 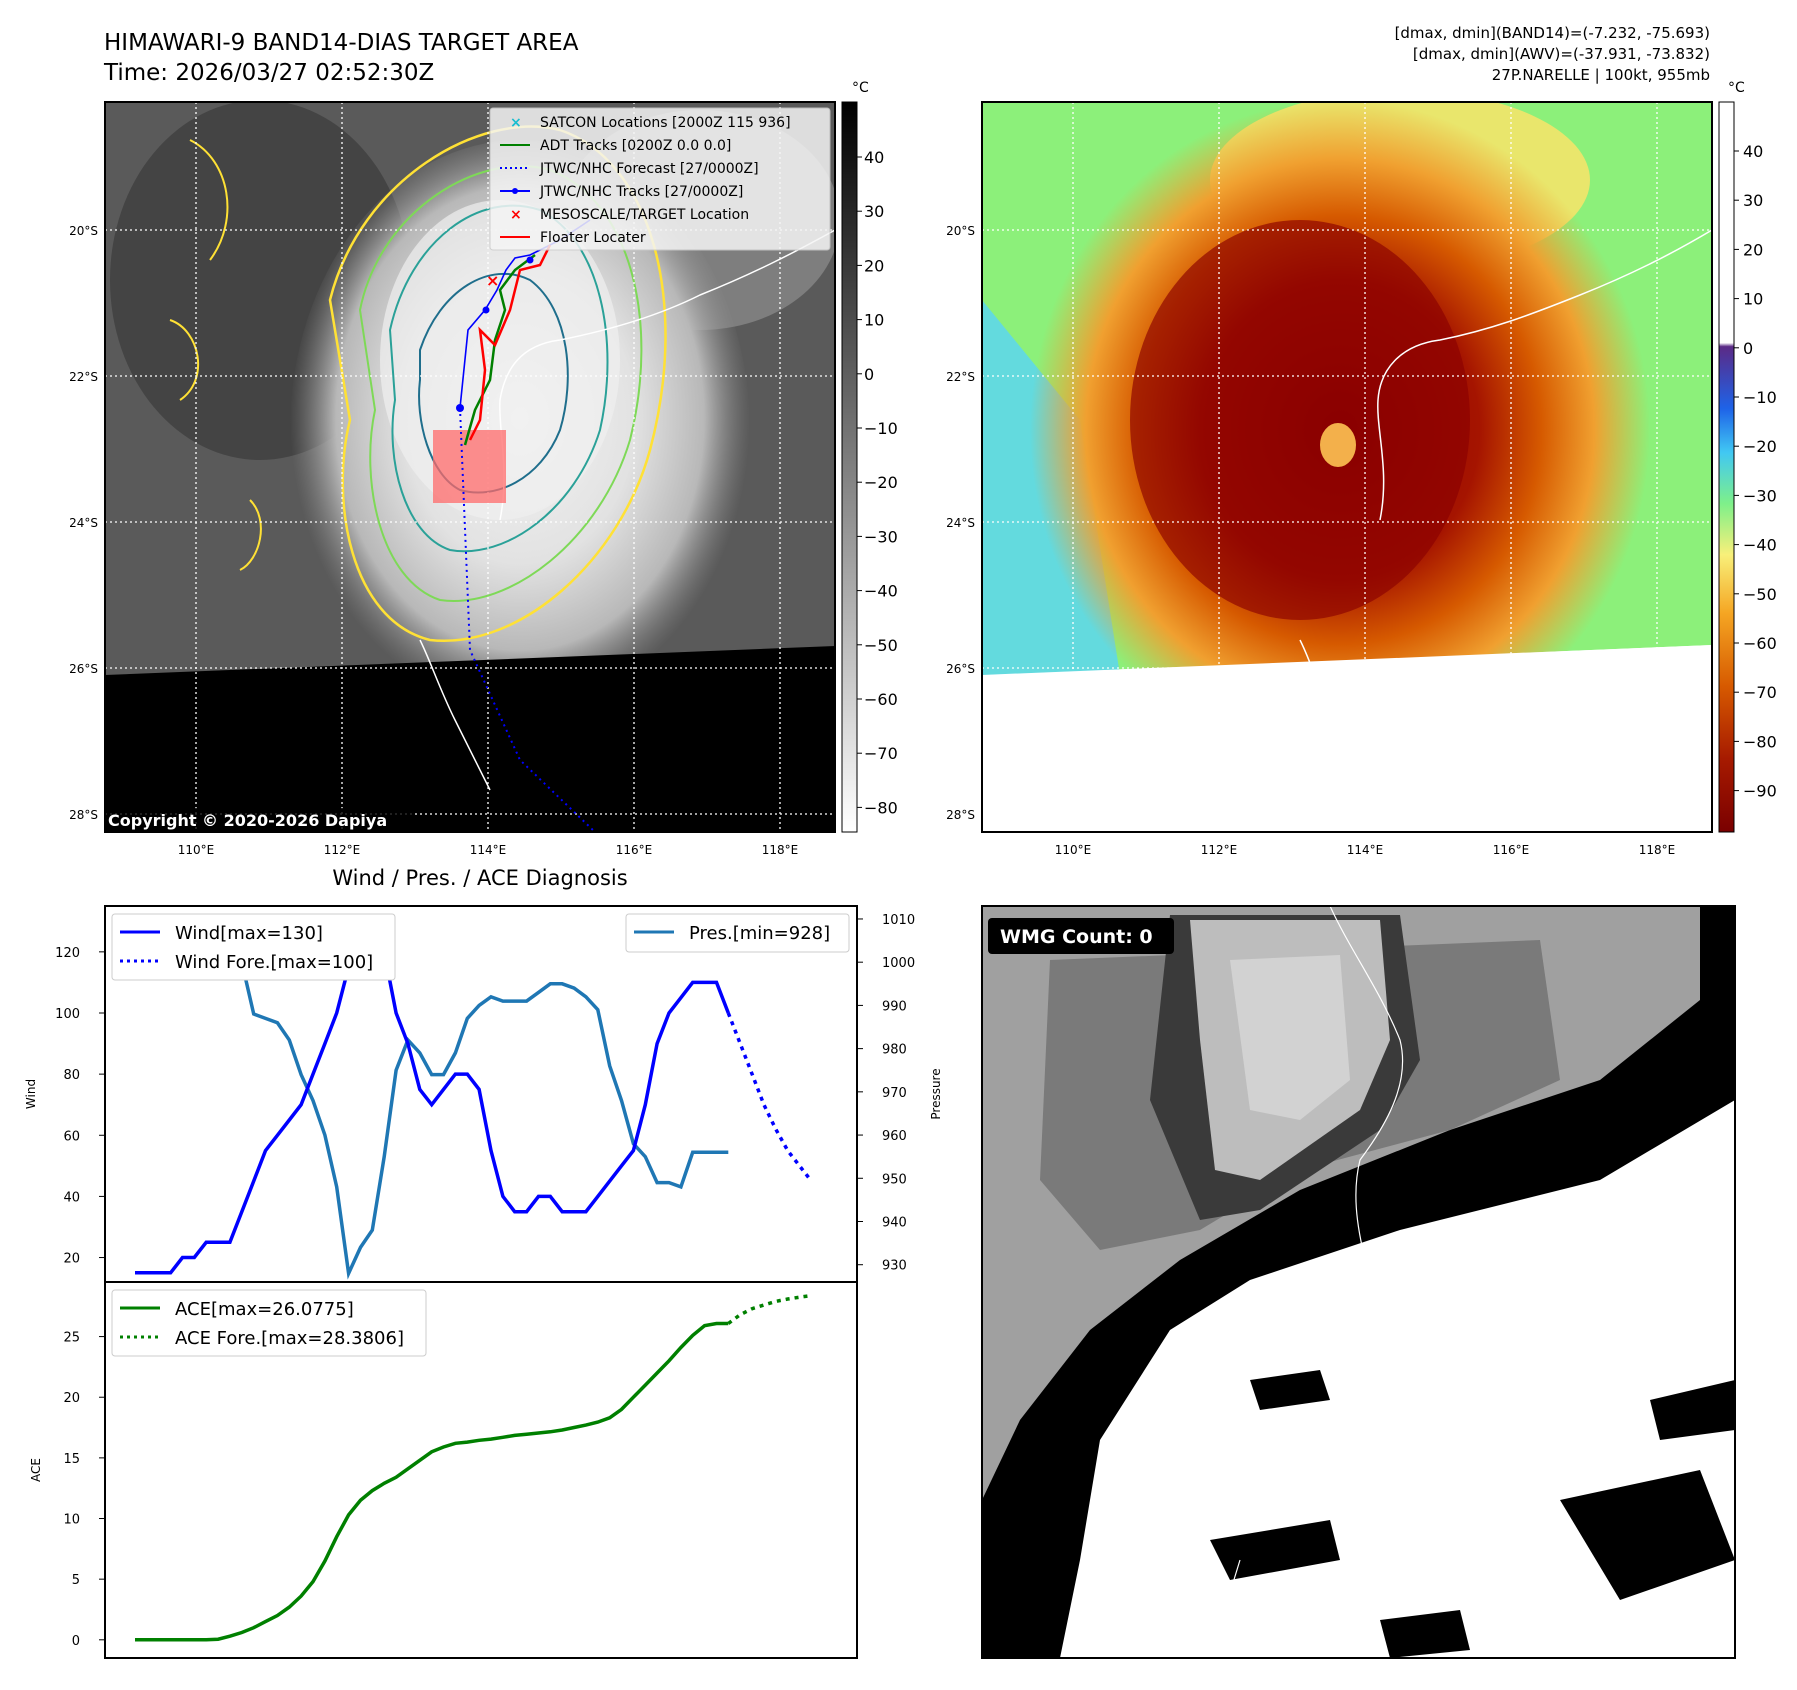 What do you see at coordinates (1601, 75) in the screenshot?
I see `info-storm: 27P.NARELLE | 100kt, 955mb` at bounding box center [1601, 75].